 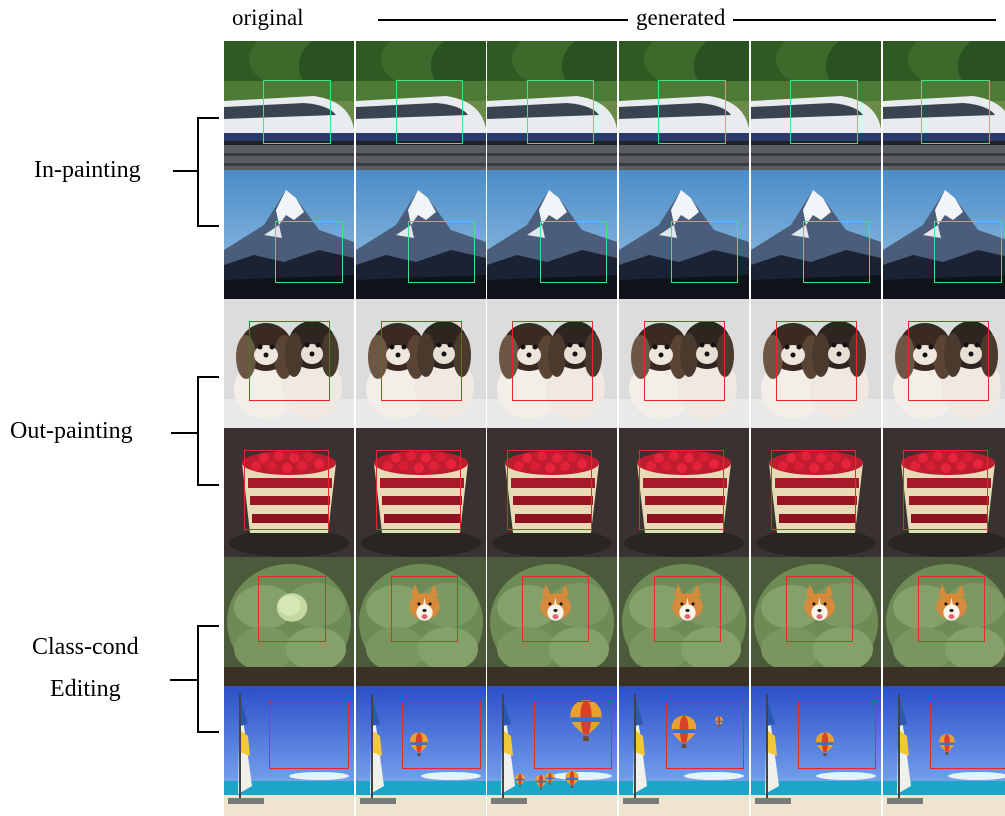 I want to click on generated-image-row5-col2, so click(x=421, y=622).